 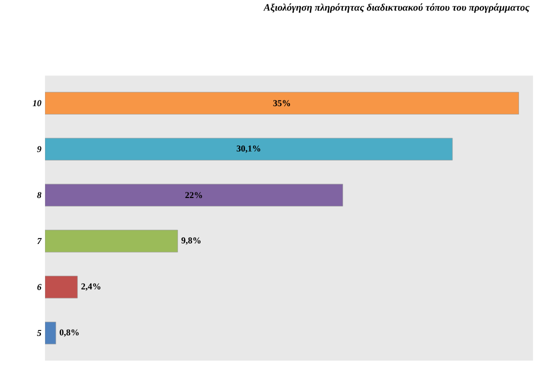 I want to click on y-tick-label: 5, so click(x=39, y=333).